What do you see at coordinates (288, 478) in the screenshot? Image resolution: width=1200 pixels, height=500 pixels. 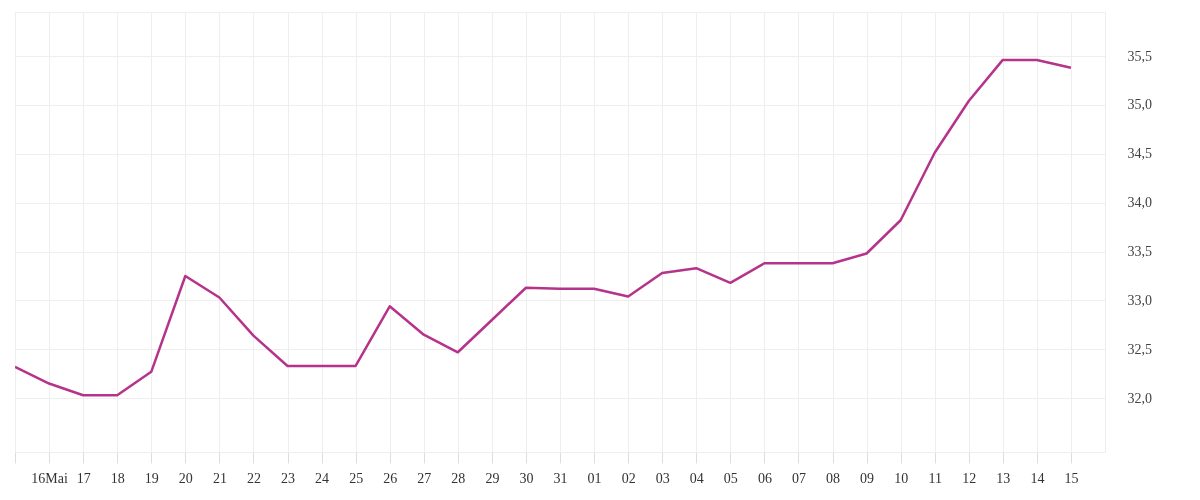 I see `x-tick-label: 23` at bounding box center [288, 478].